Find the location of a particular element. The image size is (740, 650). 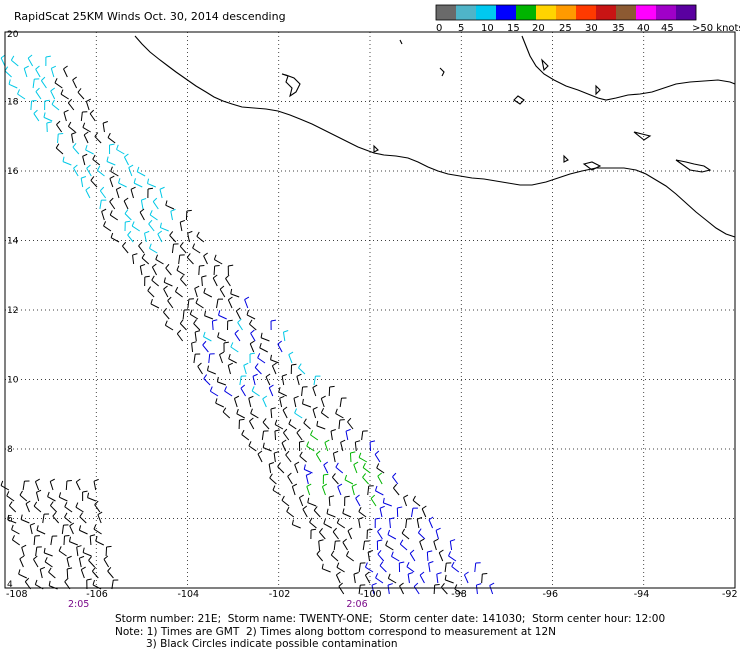

swath-time-labels: 2:05 2:06 is located at coordinates (218, 604).